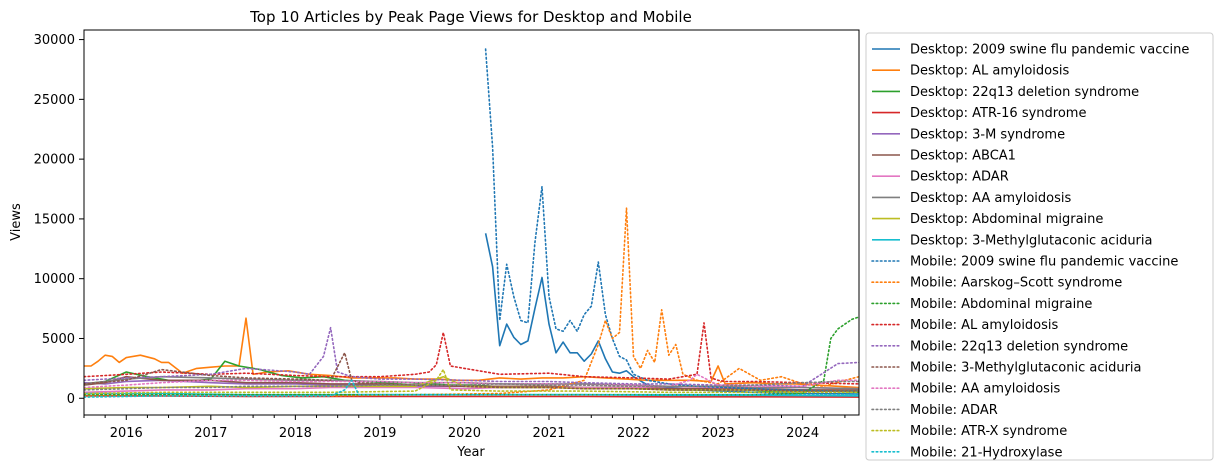 This screenshot has width=1224, height=470. What do you see at coordinates (990, 198) in the screenshot?
I see `legend-label: Desktop: AA amyloidosis` at bounding box center [990, 198].